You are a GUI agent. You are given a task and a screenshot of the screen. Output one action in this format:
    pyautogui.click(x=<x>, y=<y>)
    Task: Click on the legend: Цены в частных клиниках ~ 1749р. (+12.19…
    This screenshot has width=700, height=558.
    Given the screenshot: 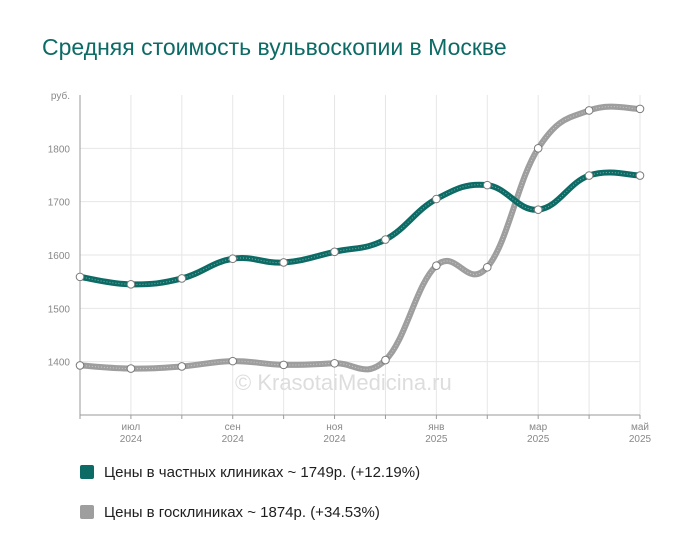 What is the action you would take?
    pyautogui.click(x=250, y=502)
    